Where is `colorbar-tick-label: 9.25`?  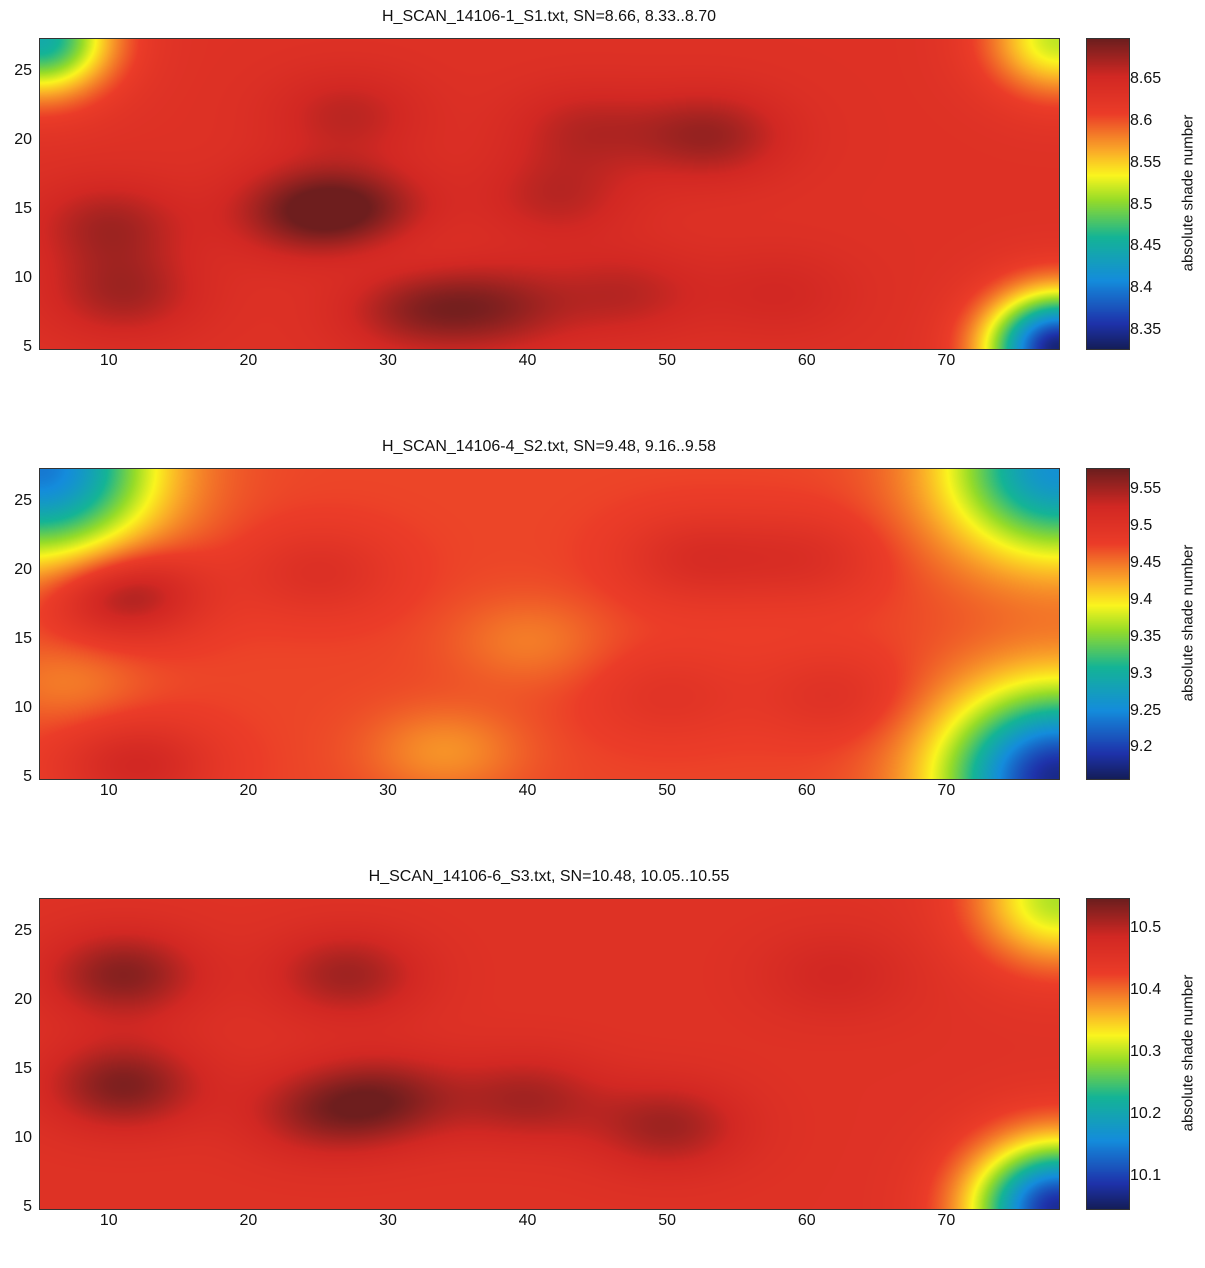 colorbar-tick-label: 9.25 is located at coordinates (1146, 710).